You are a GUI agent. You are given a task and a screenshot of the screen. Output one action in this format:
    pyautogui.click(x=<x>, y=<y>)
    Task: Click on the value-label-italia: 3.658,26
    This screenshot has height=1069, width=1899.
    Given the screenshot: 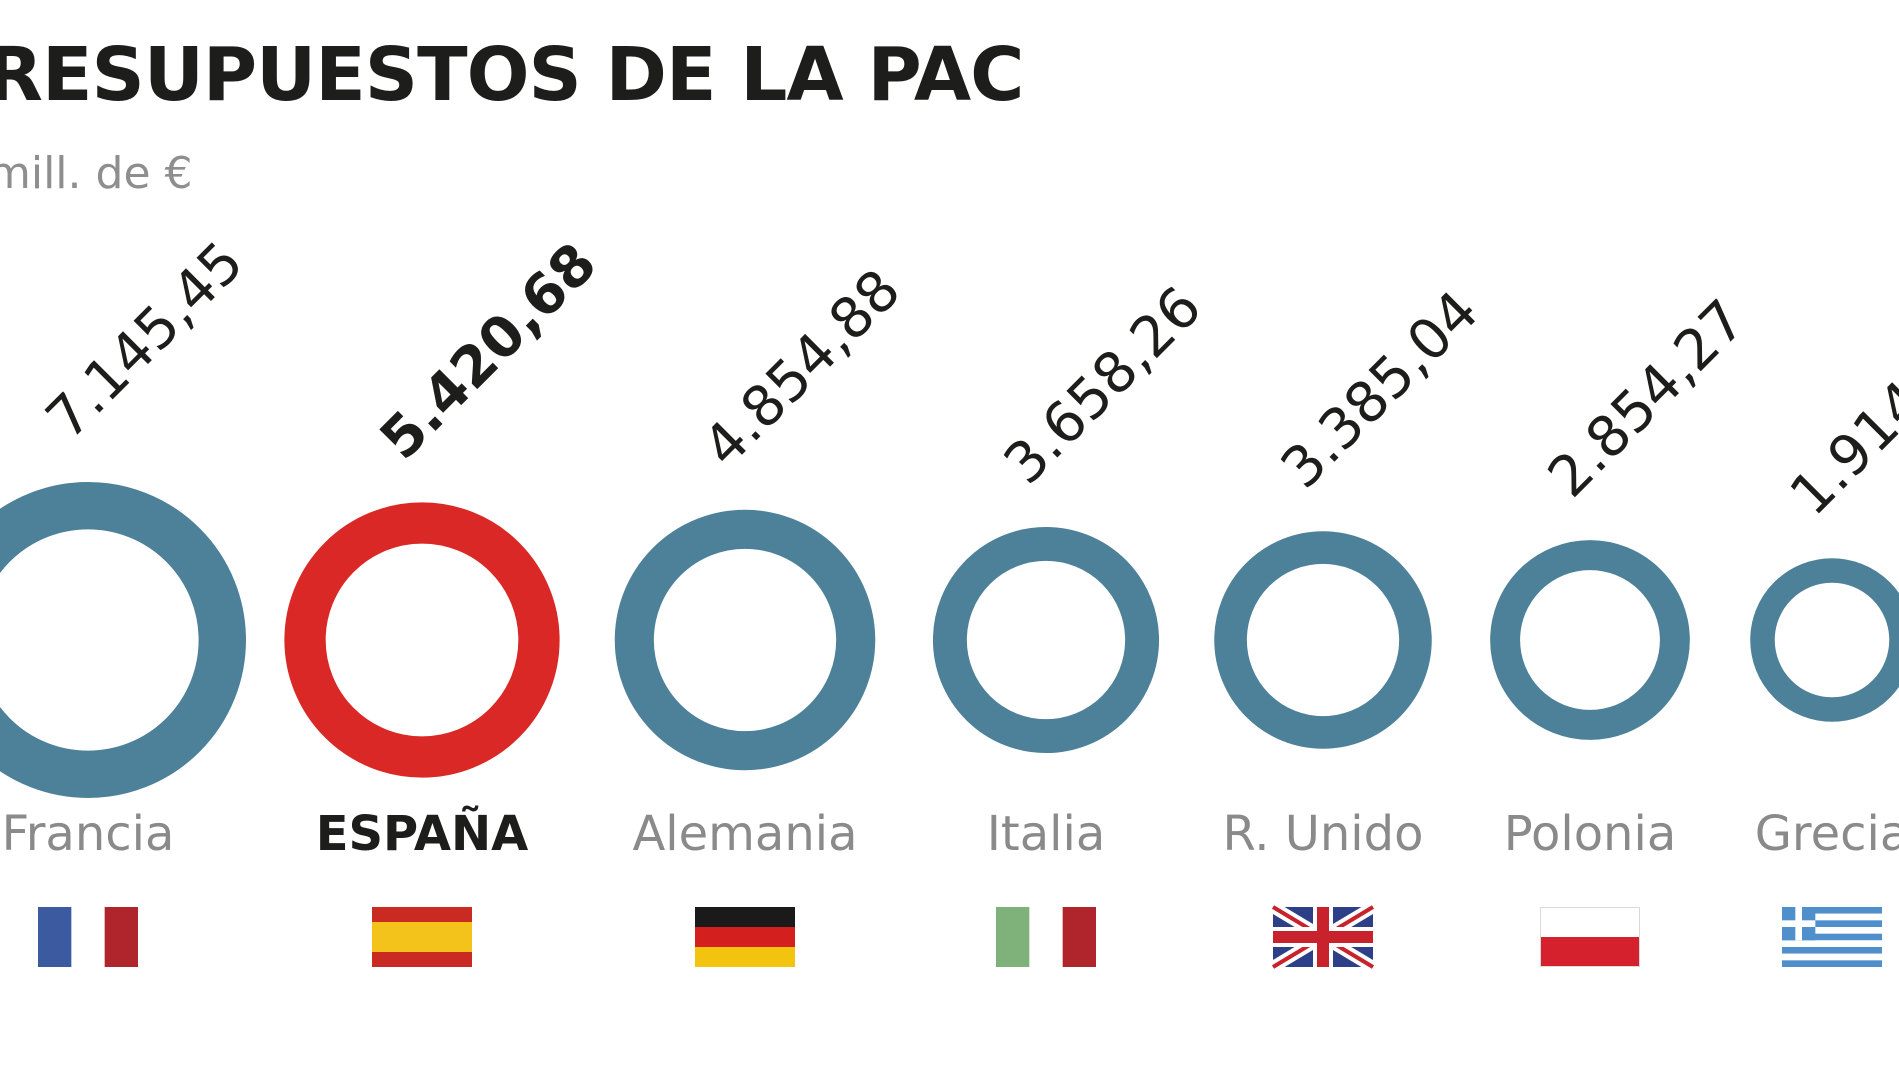 What is the action you would take?
    pyautogui.click(x=1103, y=386)
    